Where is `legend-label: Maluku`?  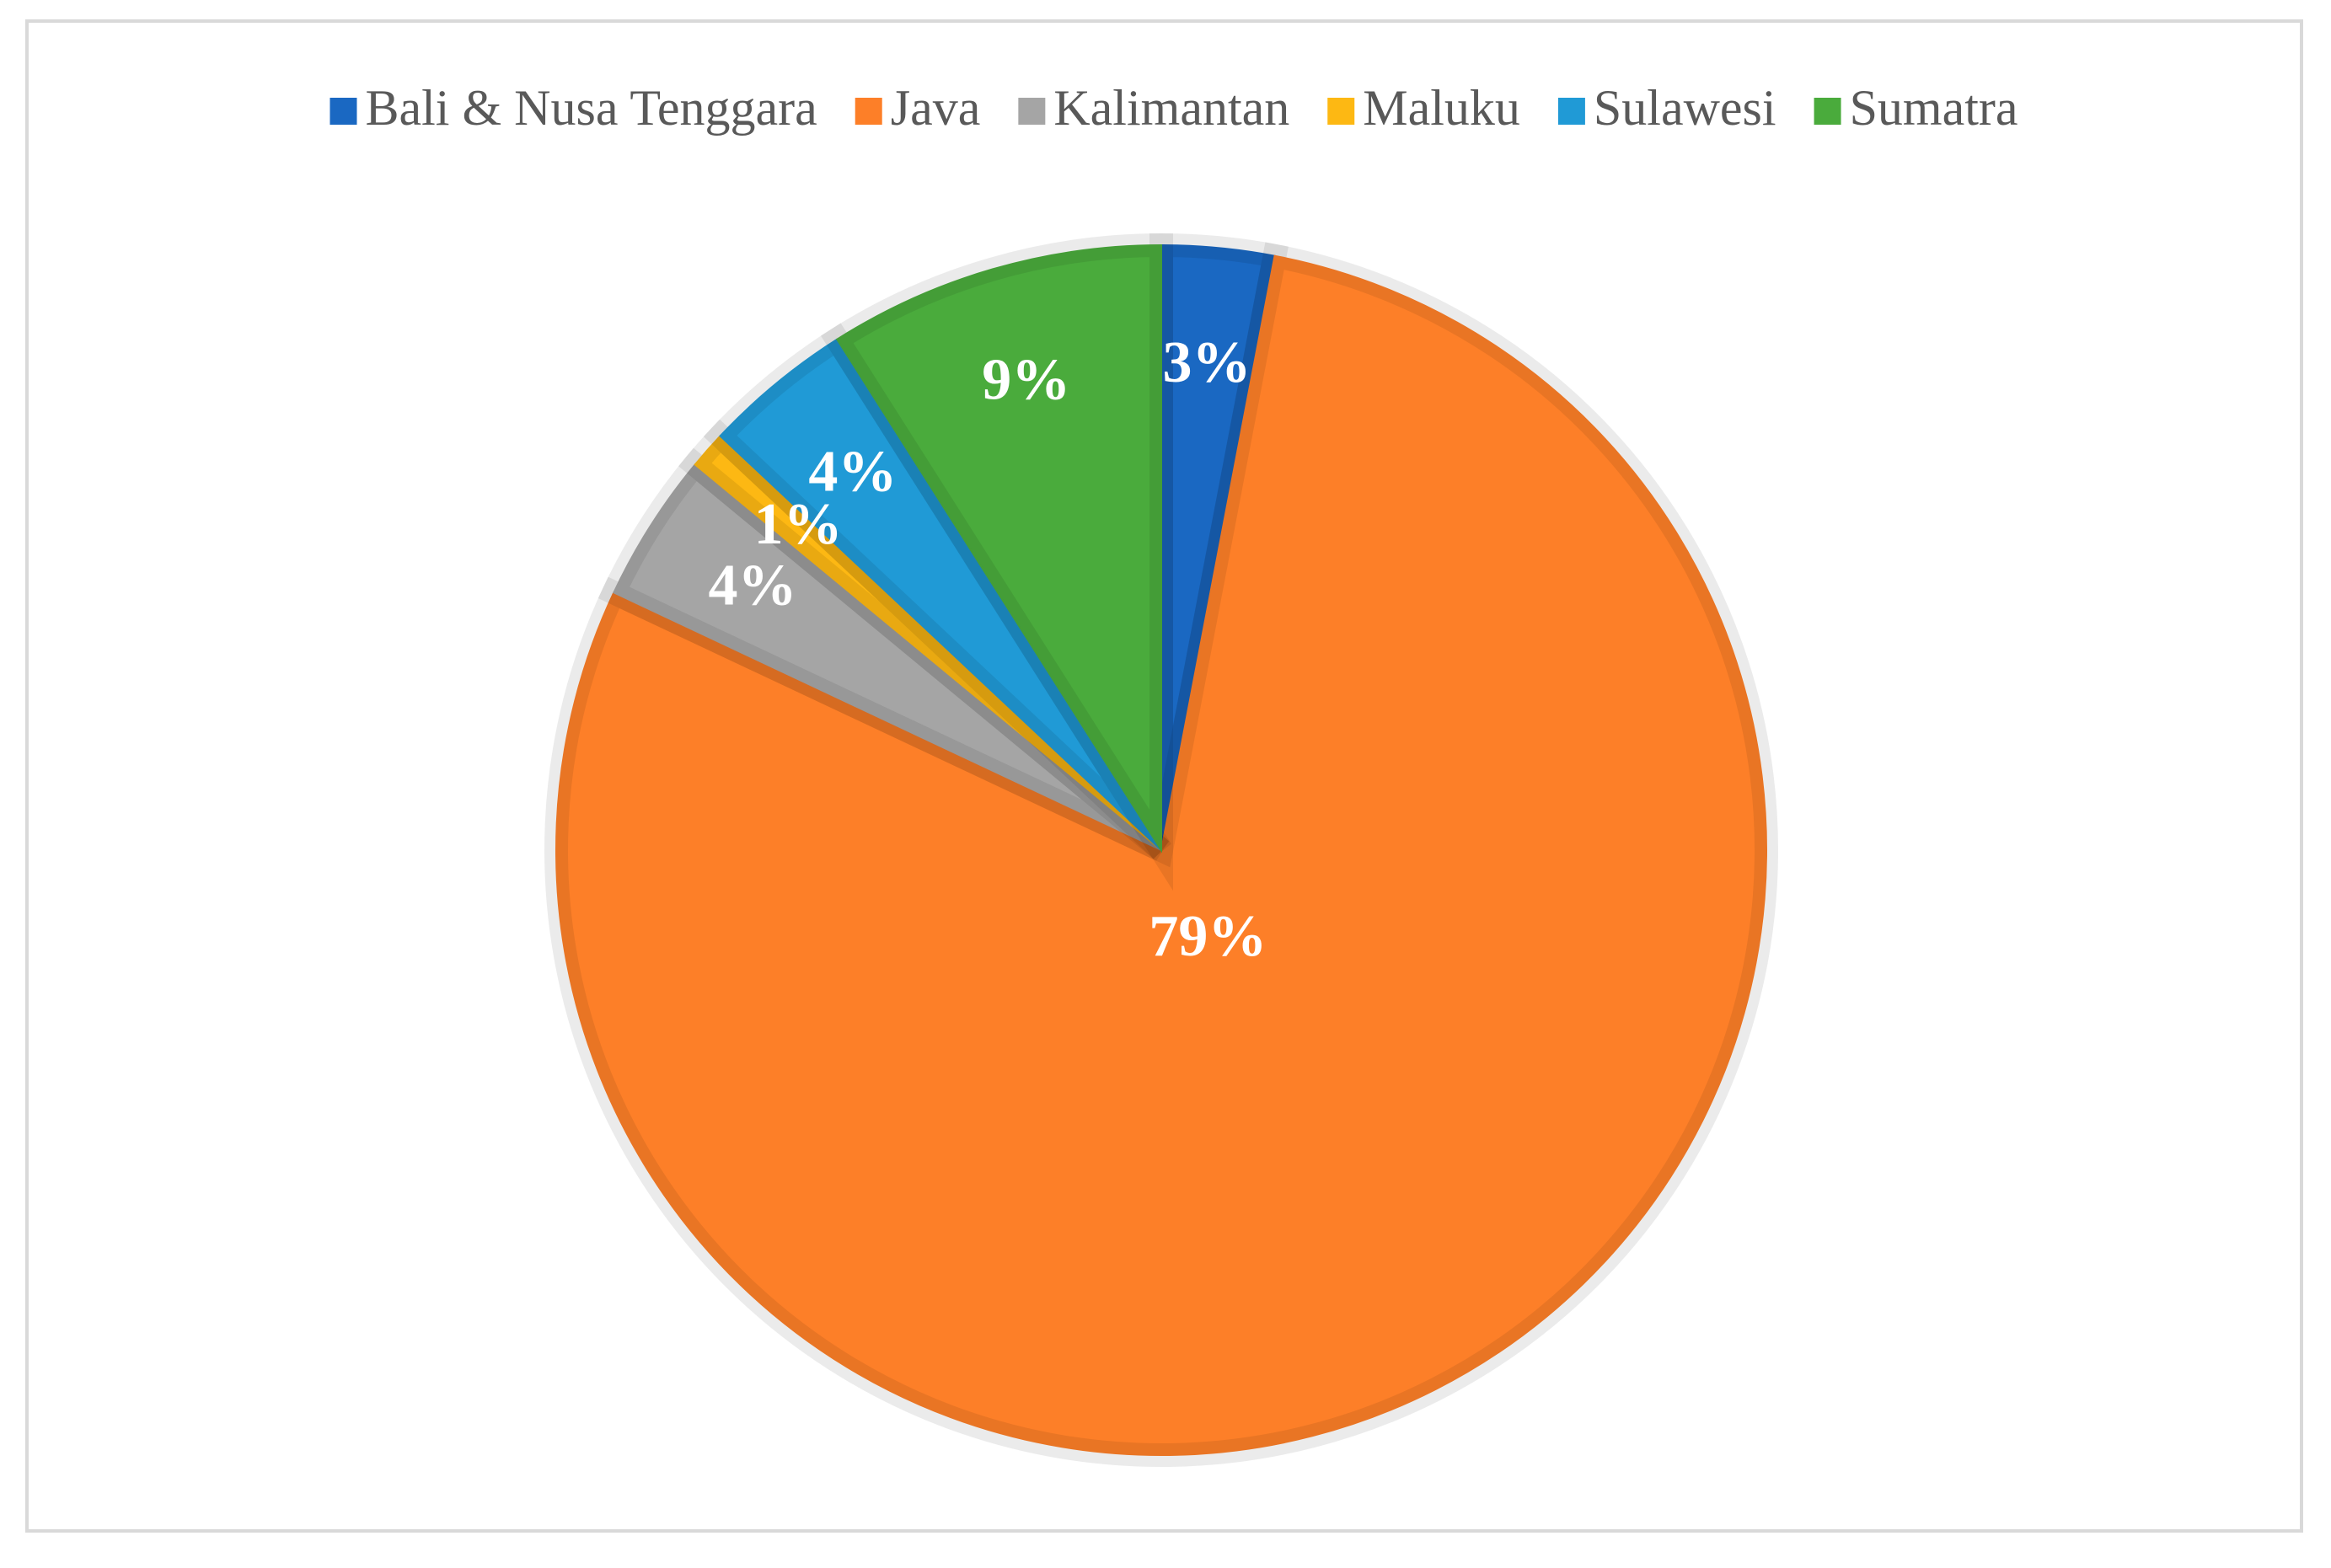
legend-label: Maluku is located at coordinates (1441, 108).